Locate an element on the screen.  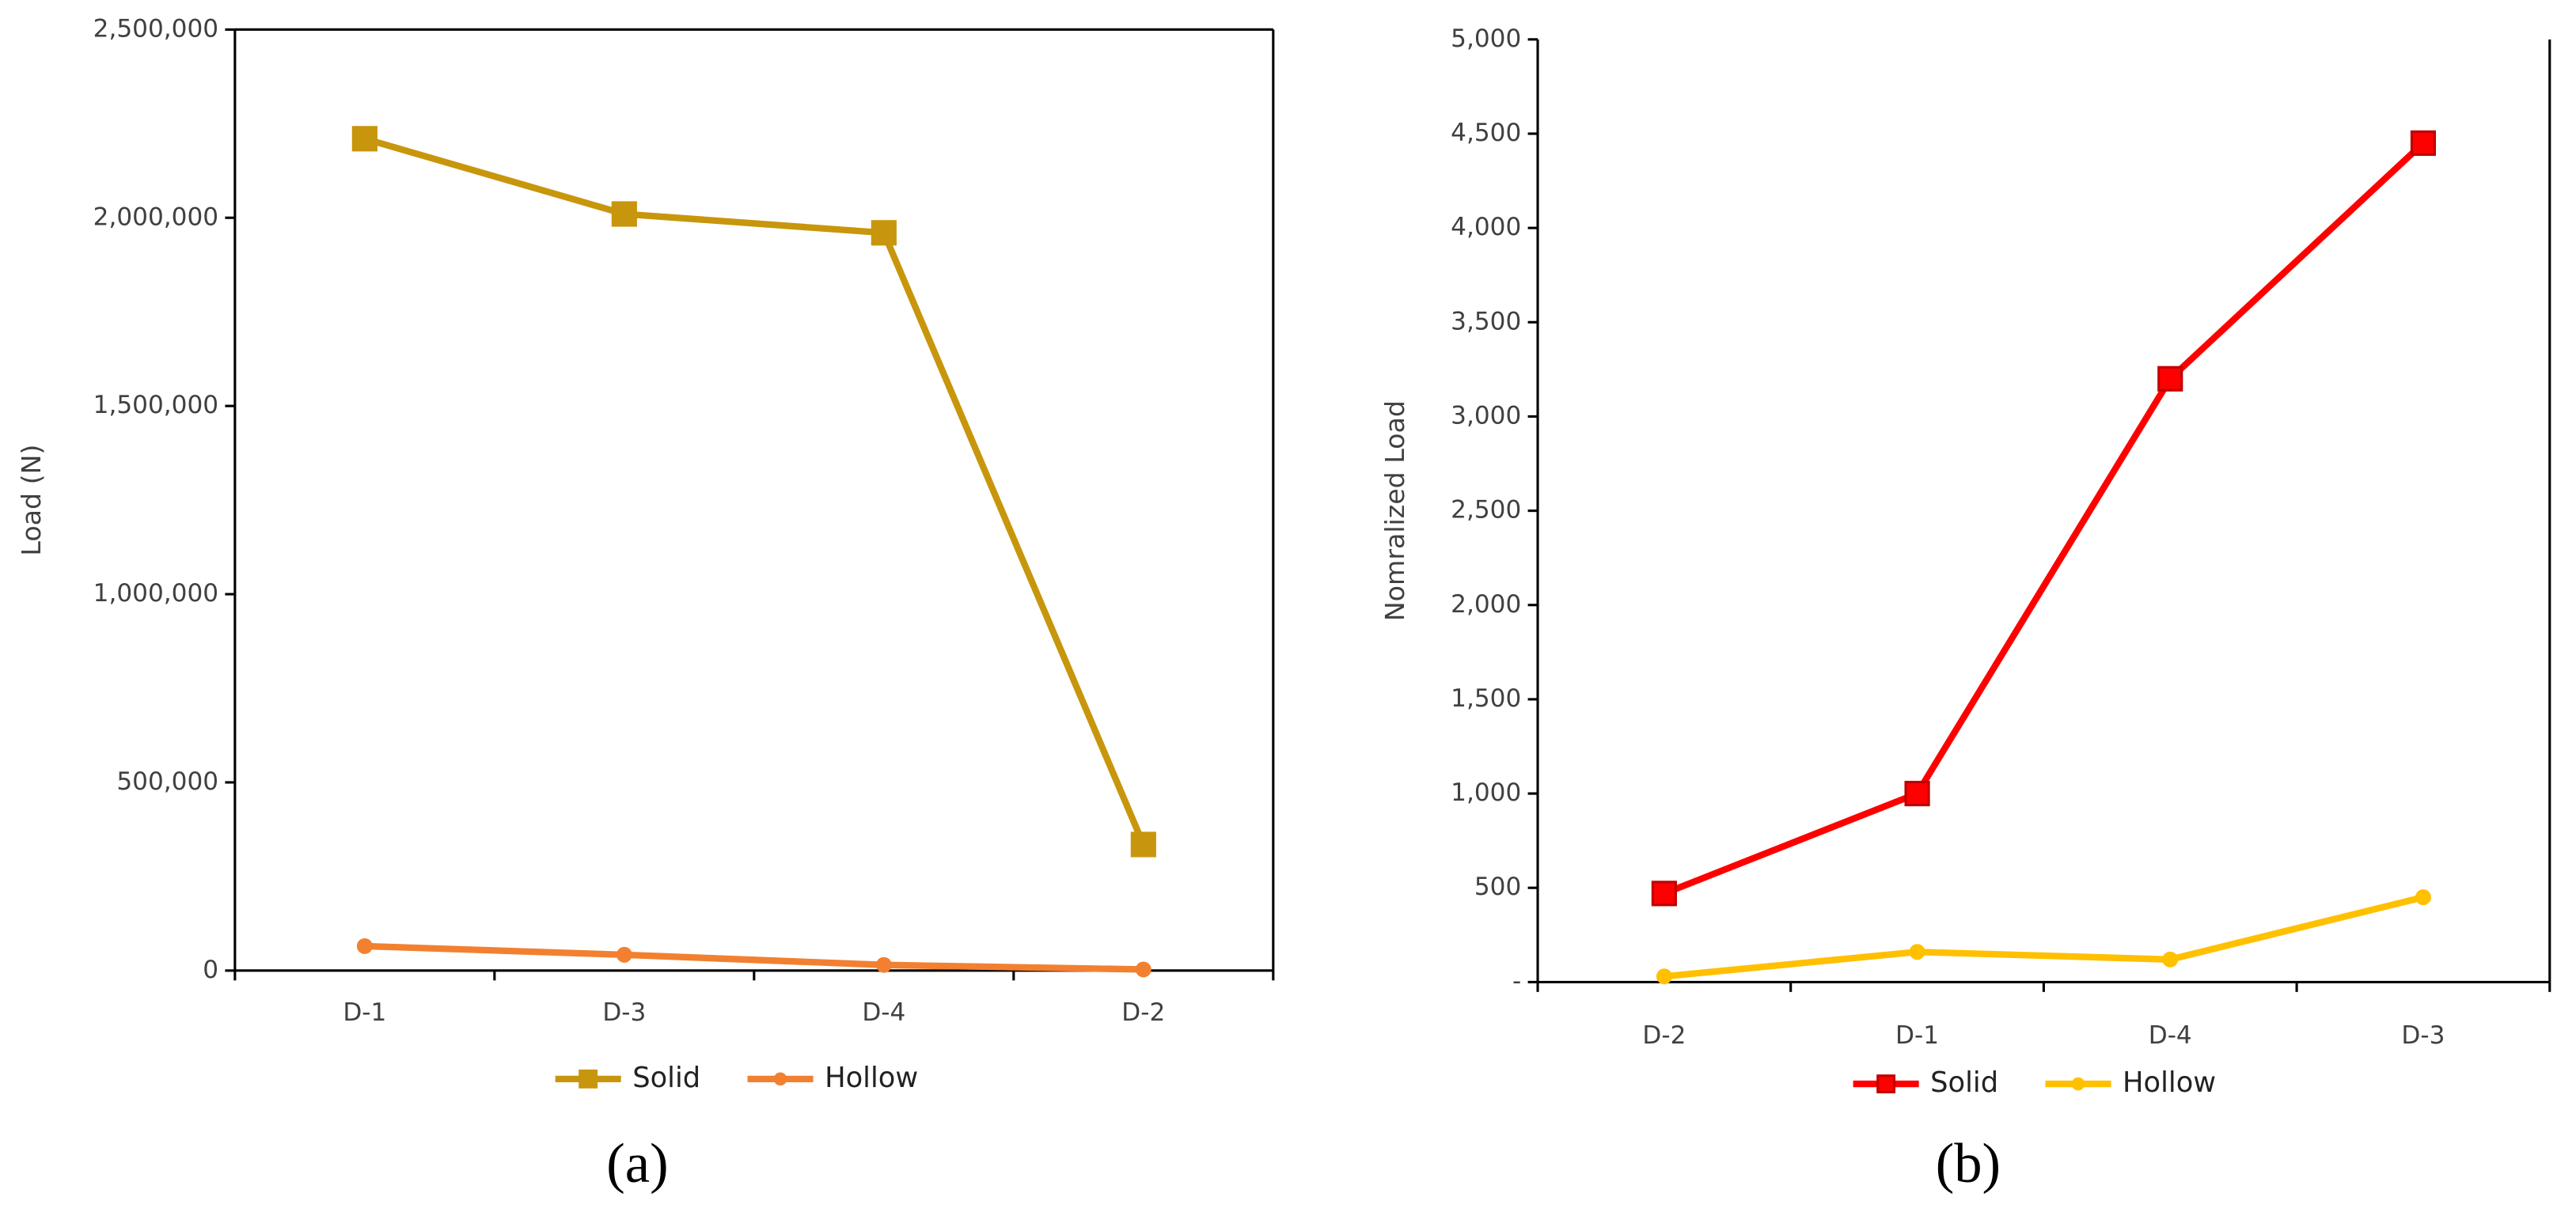
y-tick-label: 3,000 is located at coordinates (1486, 415).